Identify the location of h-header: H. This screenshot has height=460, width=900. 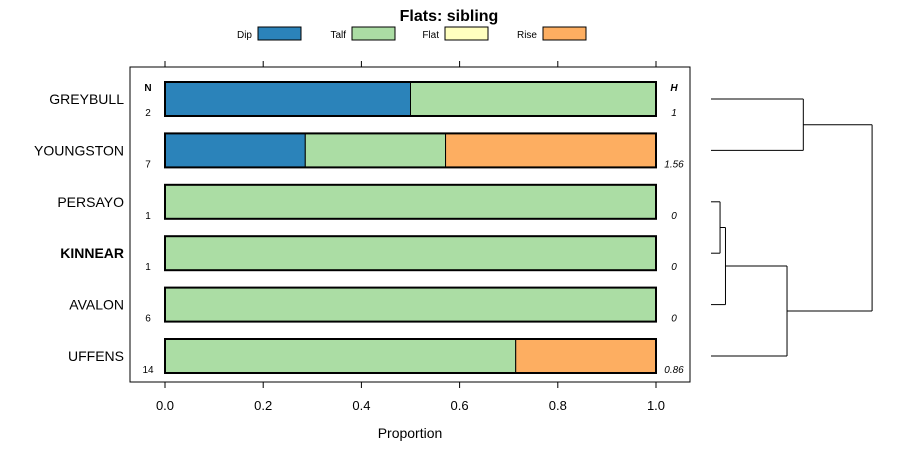
(674, 88).